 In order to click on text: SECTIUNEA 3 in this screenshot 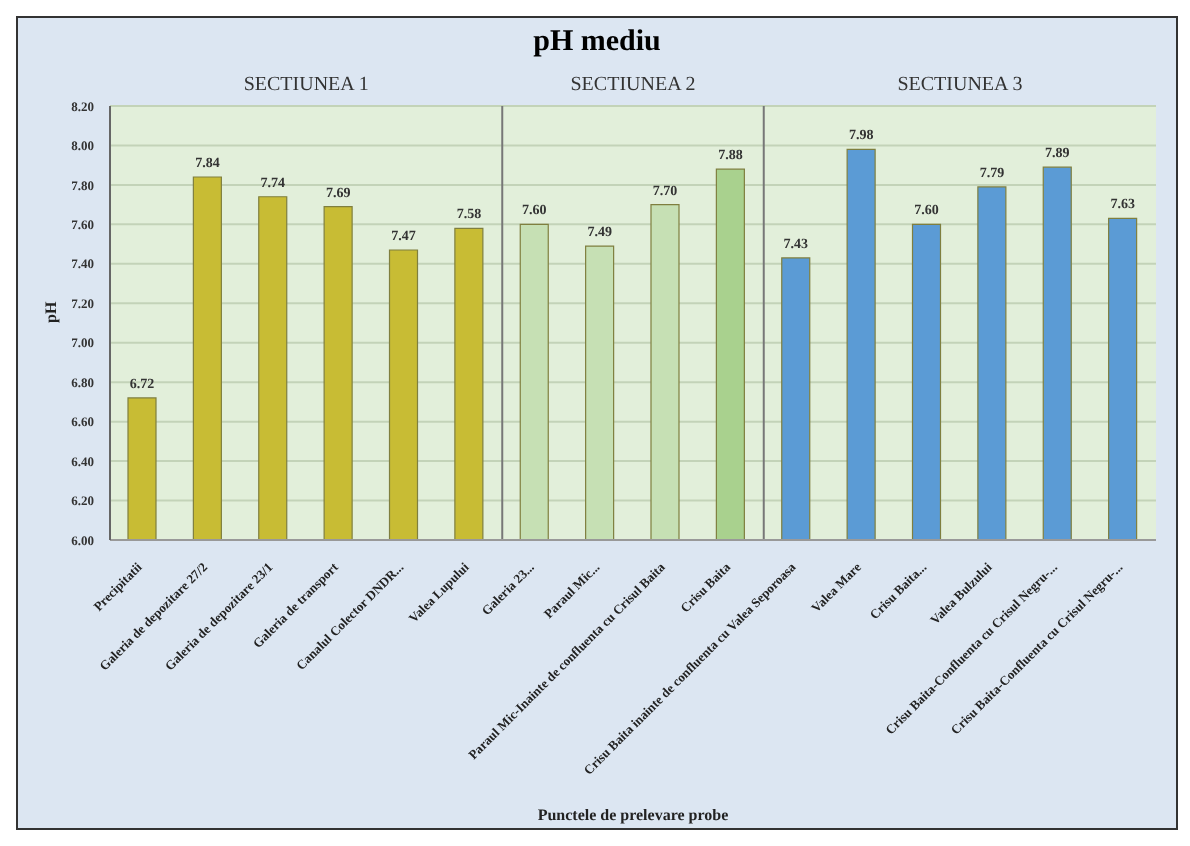, I will do `click(960, 85)`.